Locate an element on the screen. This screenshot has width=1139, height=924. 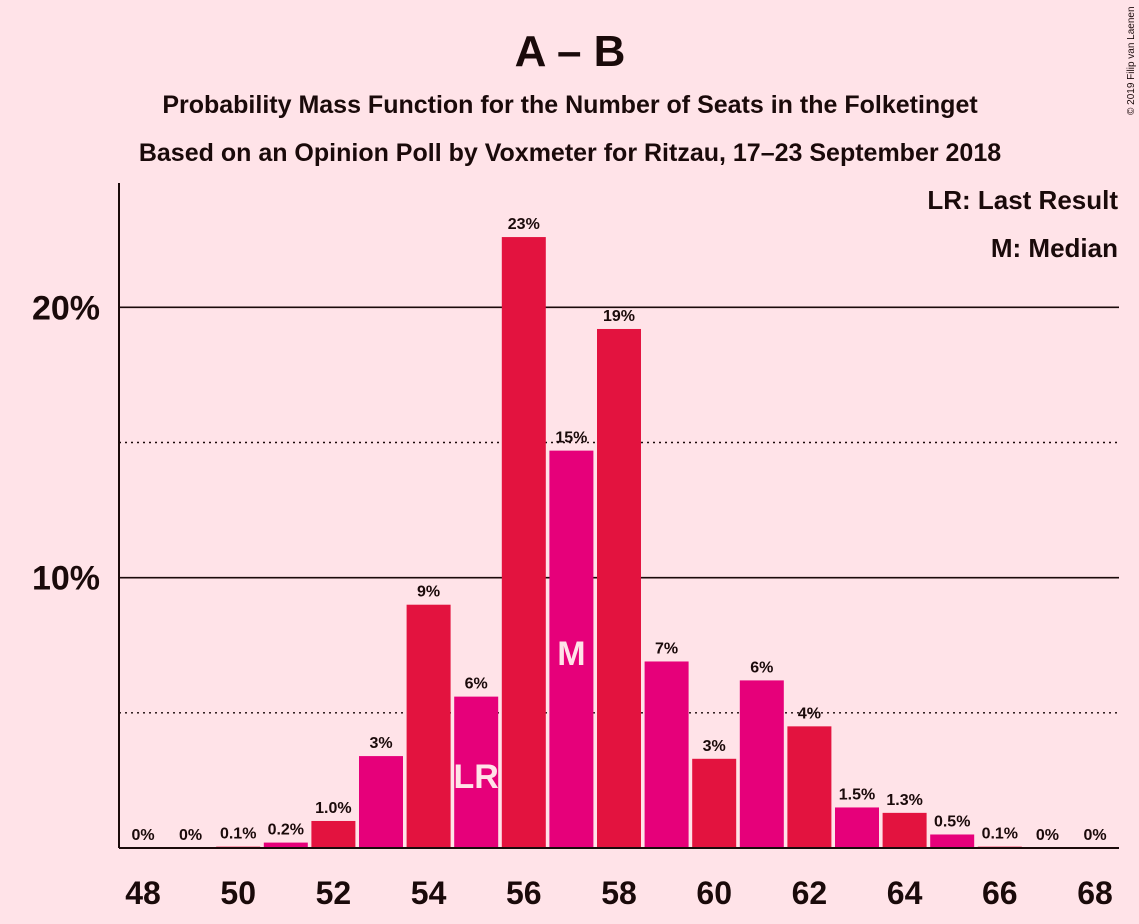
data-label-51: 0.2% is located at coordinates (286, 830).